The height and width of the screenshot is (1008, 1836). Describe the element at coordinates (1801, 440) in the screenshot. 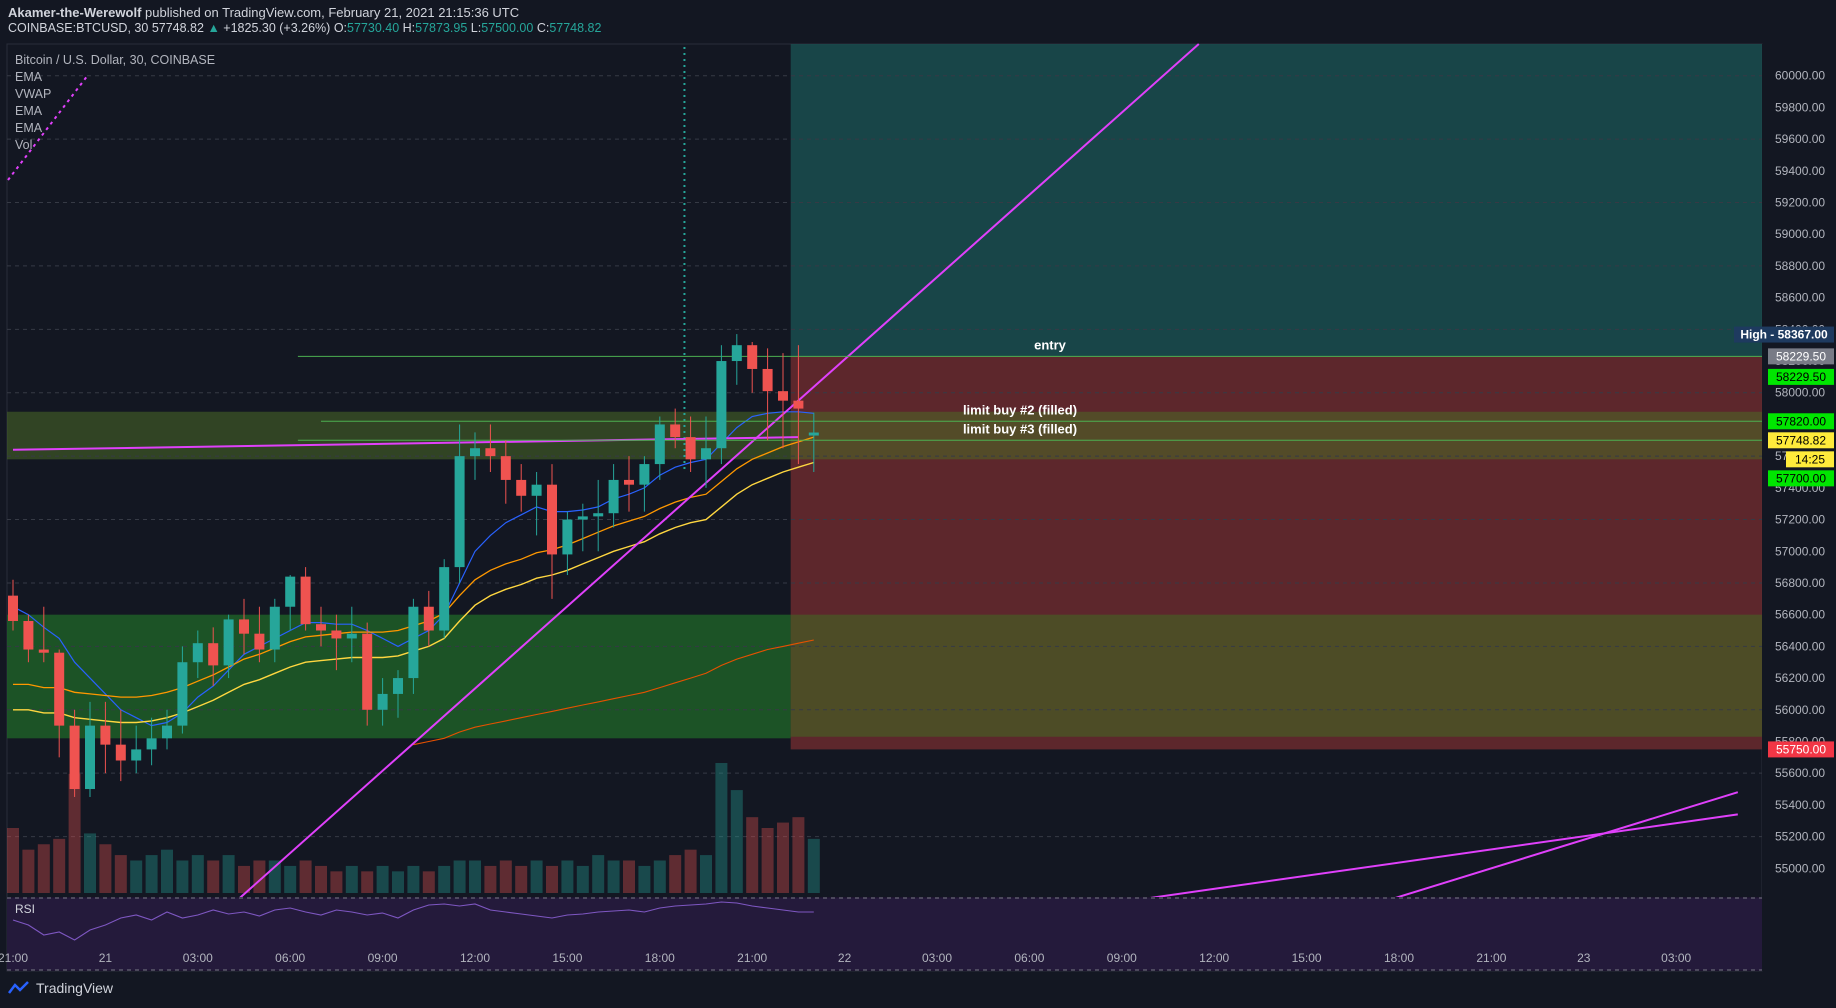

I see `price-label-text: 57748.82` at that location.